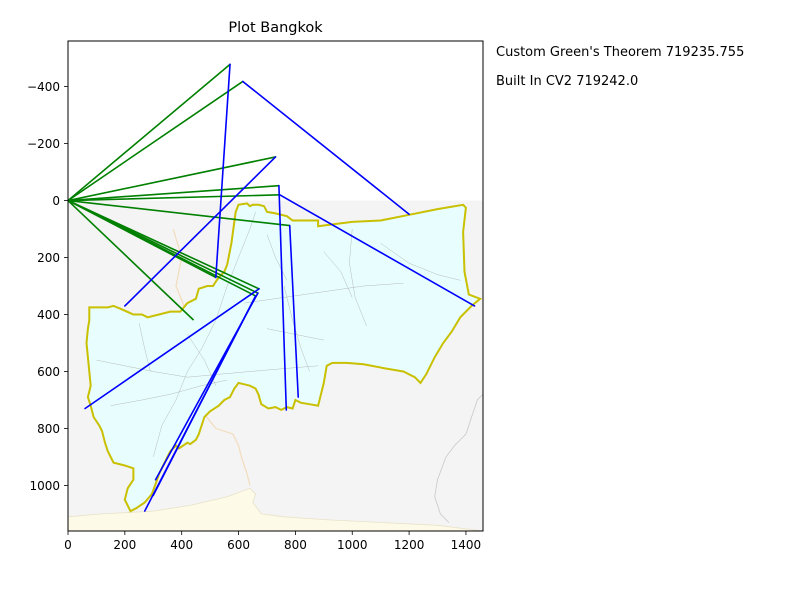 Image resolution: width=785 pixels, height=592 pixels. I want to click on y-tick-label: −400, so click(43, 87).